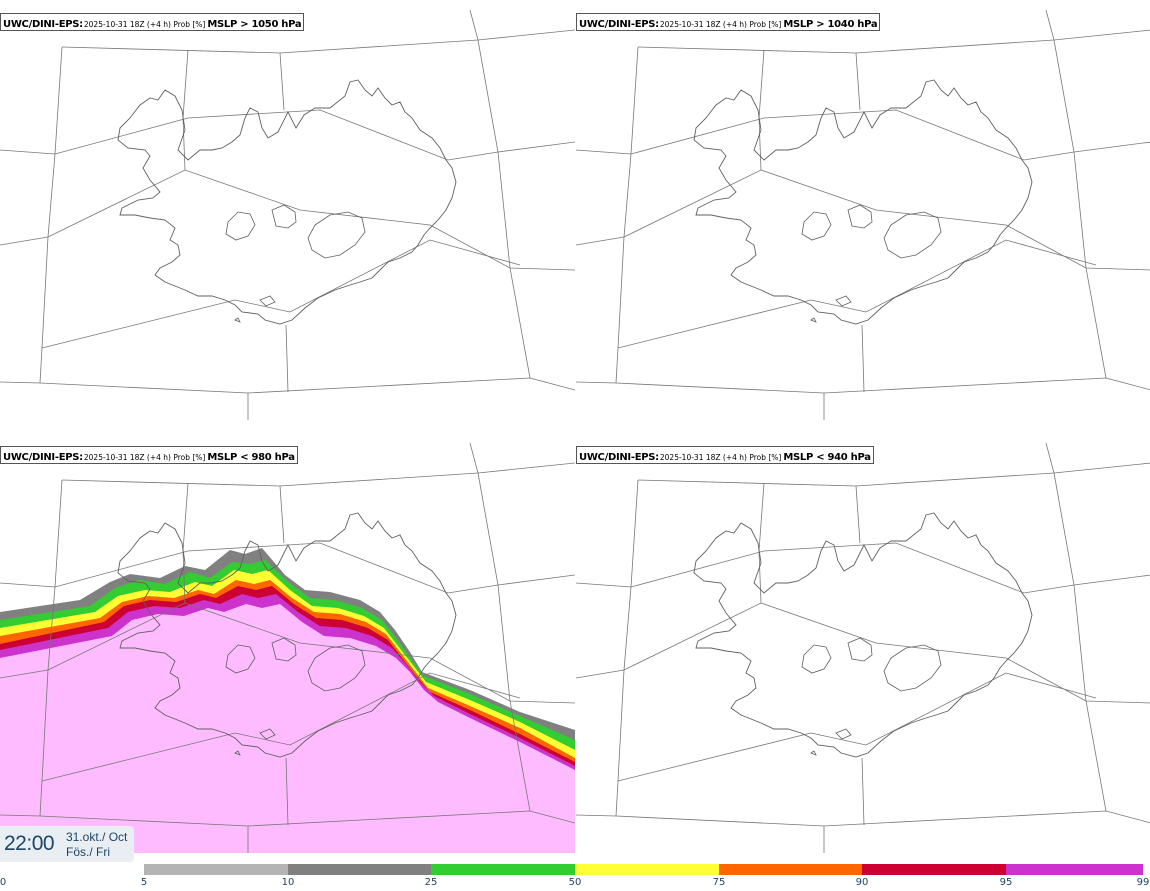 This screenshot has width=1150, height=891. I want to click on valid-date: 31.okt./ Oct, so click(97, 837).